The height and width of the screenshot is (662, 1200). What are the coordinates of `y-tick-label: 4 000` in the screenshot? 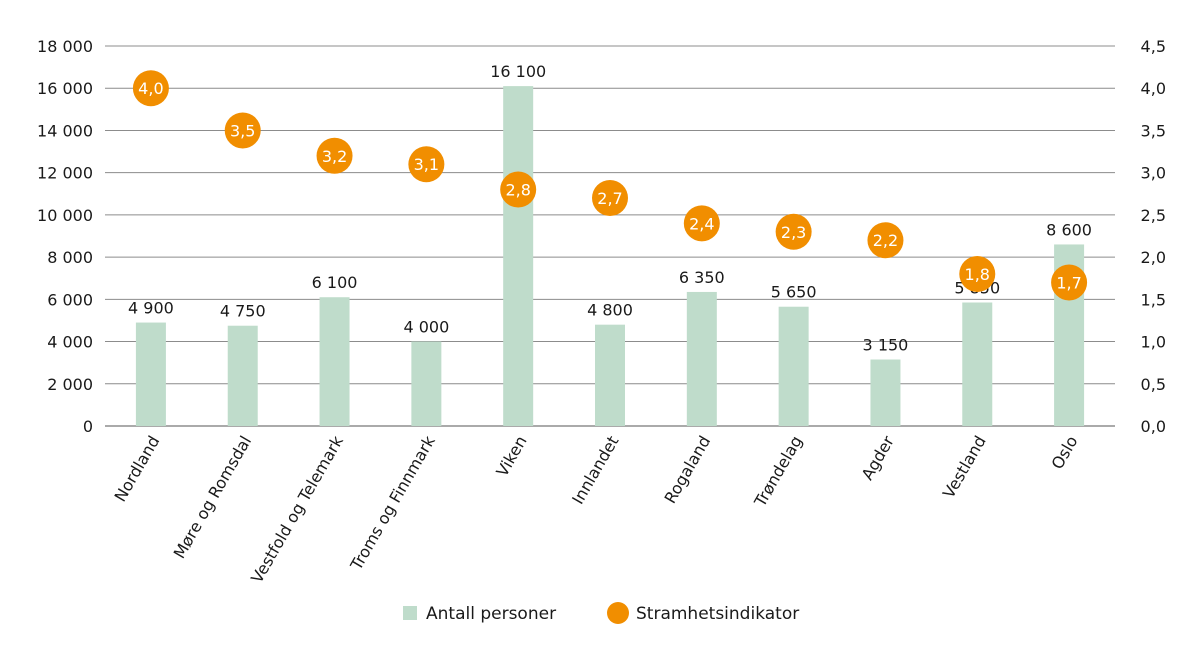 It's located at (70, 342).